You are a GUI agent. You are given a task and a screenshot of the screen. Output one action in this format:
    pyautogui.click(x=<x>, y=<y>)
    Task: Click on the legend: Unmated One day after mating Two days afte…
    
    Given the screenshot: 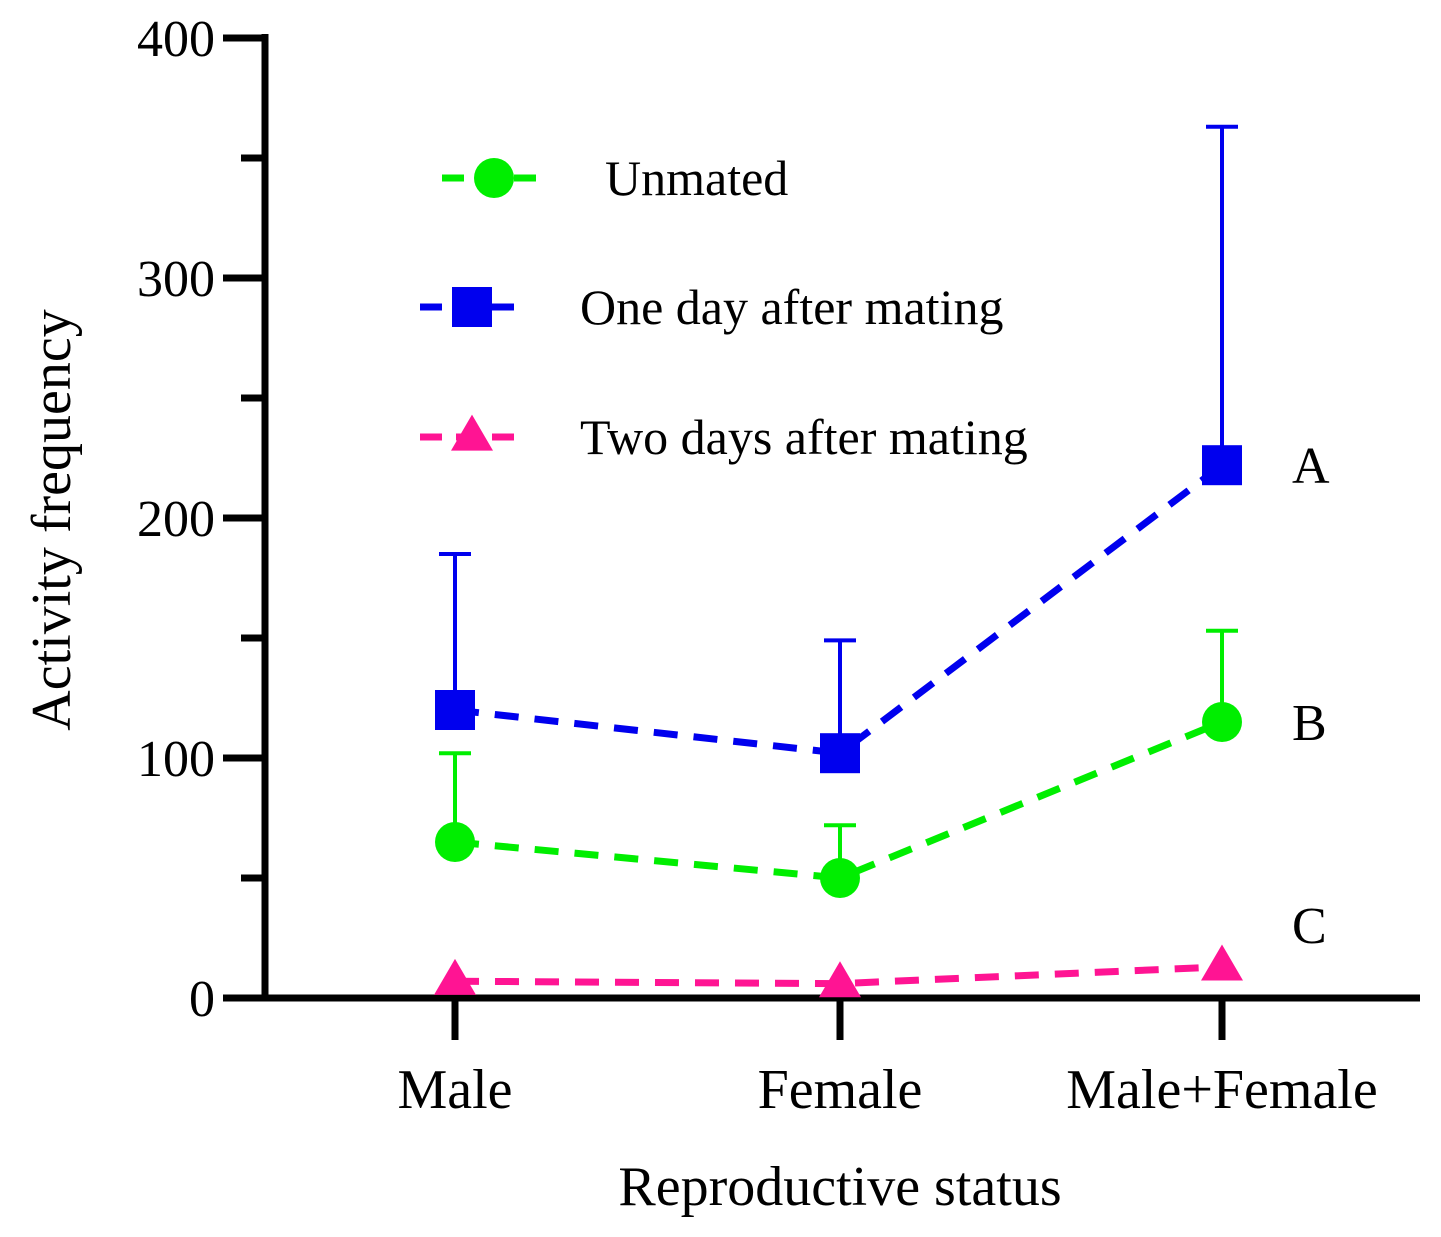 What is the action you would take?
    pyautogui.click(x=724, y=307)
    